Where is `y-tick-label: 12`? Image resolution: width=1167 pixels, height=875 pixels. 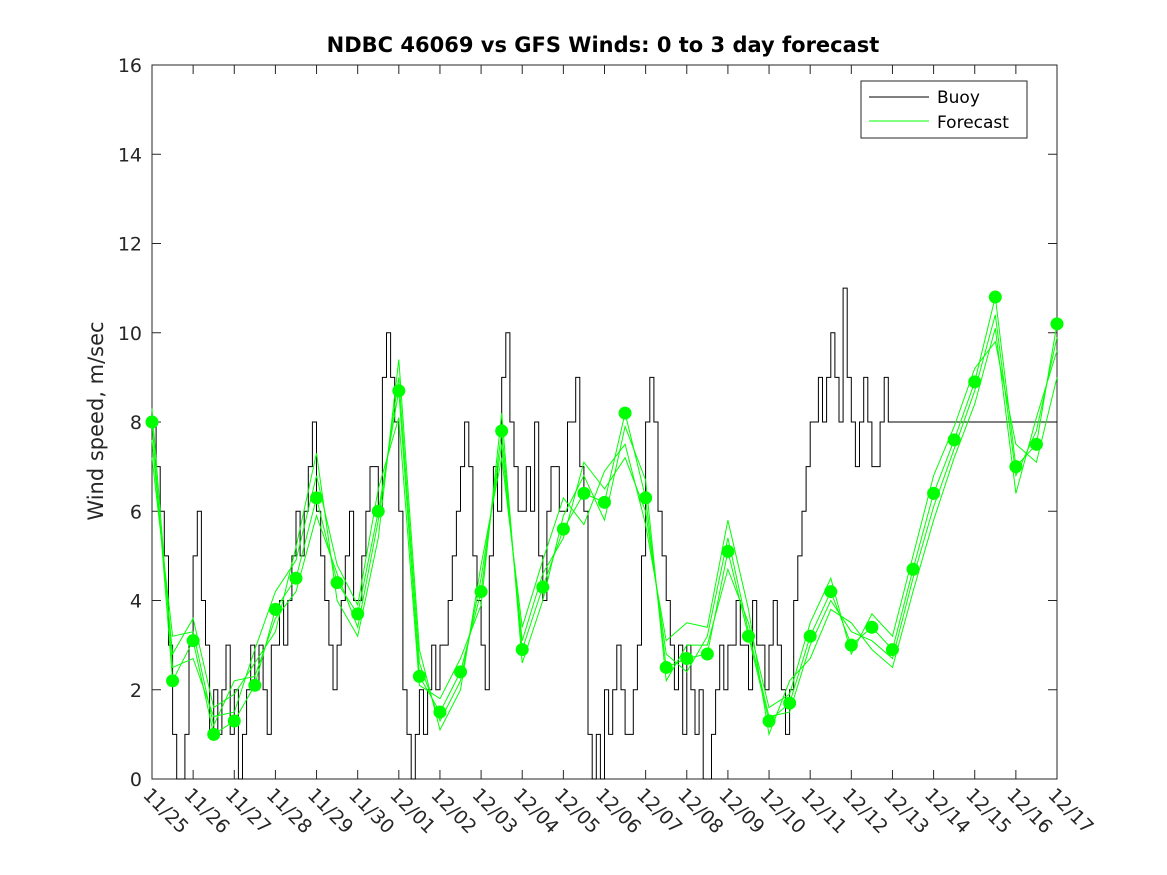 y-tick-label: 12 is located at coordinates (130, 245).